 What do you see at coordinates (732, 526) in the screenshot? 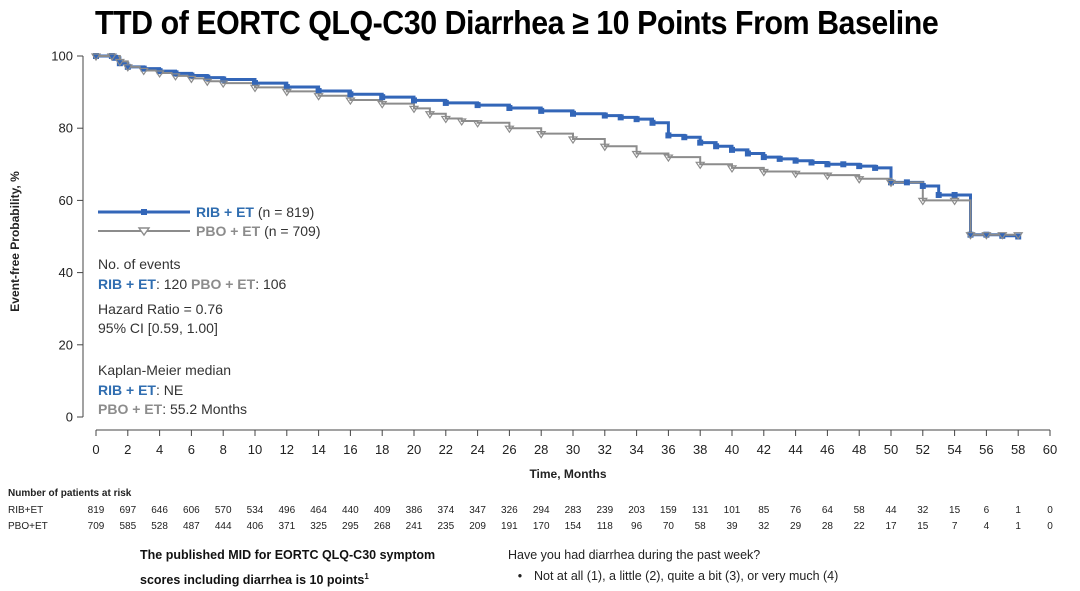
I see `risk-cell: 39` at bounding box center [732, 526].